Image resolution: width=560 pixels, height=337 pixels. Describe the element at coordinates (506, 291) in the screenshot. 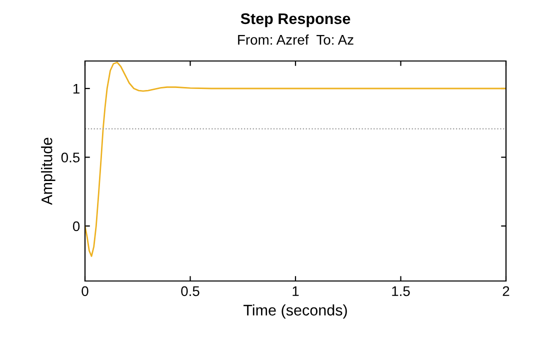

I see `x-tick-label: 2` at that location.